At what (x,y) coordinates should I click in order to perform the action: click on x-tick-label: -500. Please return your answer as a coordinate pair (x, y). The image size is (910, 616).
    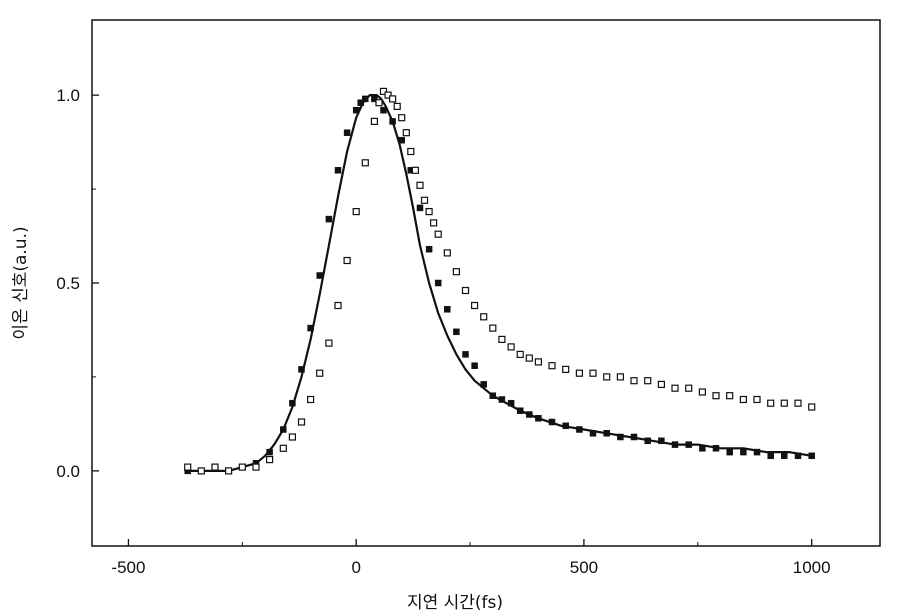
    Looking at the image, I should click on (128, 567).